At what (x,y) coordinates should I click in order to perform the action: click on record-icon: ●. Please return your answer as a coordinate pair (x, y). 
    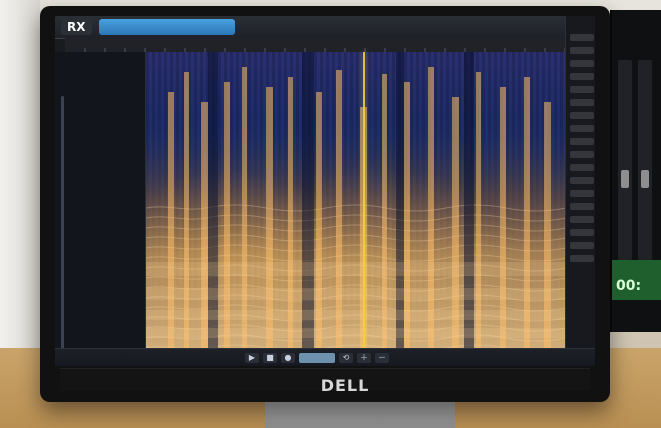
    Looking at the image, I should click on (288, 358).